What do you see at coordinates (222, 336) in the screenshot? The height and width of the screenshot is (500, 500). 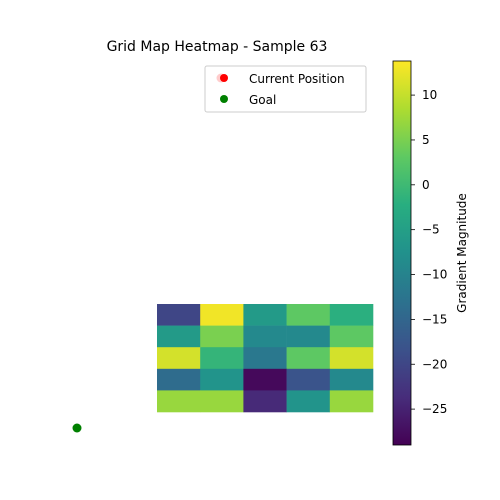 I see `heatmap-cell-r1-c1` at bounding box center [222, 336].